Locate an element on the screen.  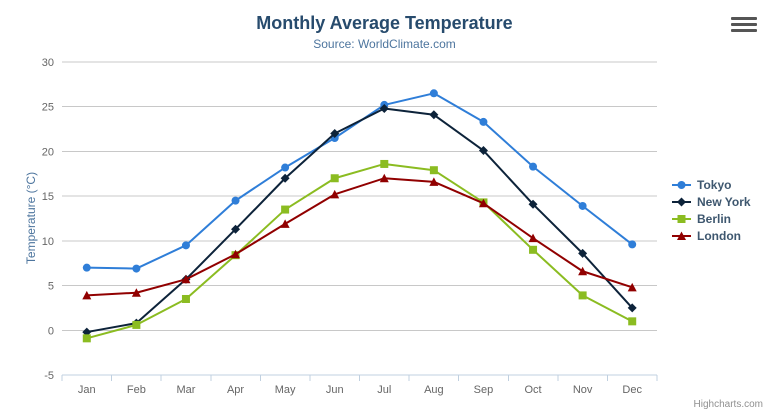
x-axis-label: Jul is located at coordinates (384, 390).